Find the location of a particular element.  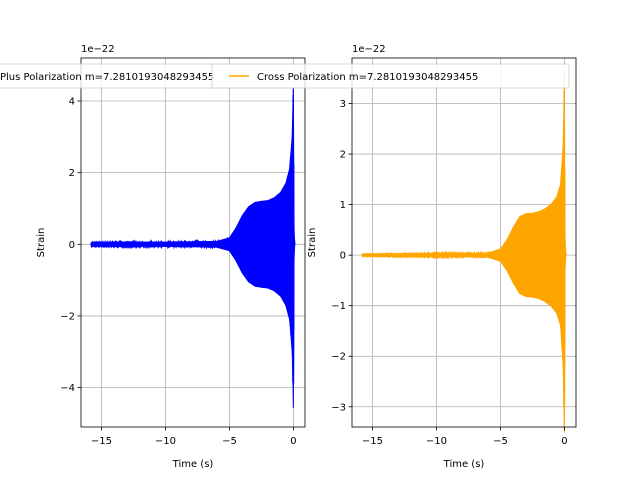

legend-entry-label: Cross Polarization m=7.2810193048293455 is located at coordinates (367, 77).